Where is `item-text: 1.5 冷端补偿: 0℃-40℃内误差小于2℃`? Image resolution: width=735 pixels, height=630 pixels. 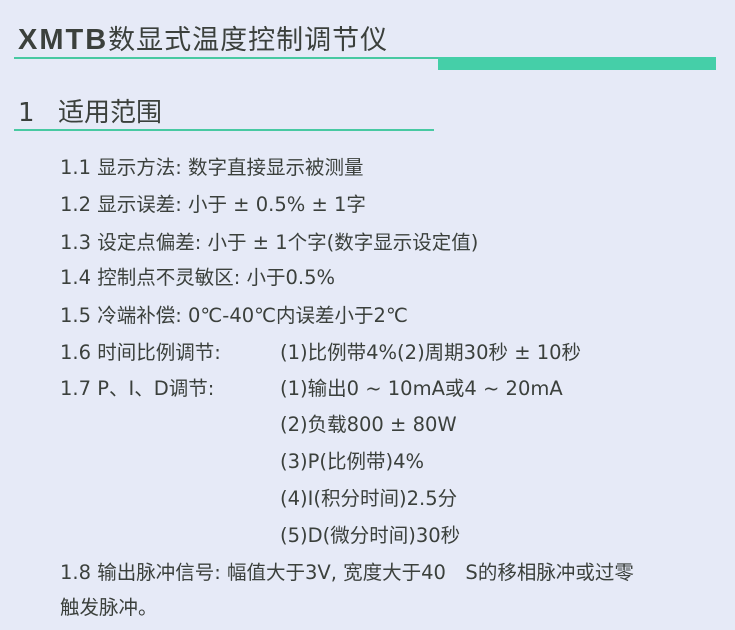
item-text: 1.5 冷端补偿: 0℃-40℃内误差小于2℃ is located at coordinates (234, 315).